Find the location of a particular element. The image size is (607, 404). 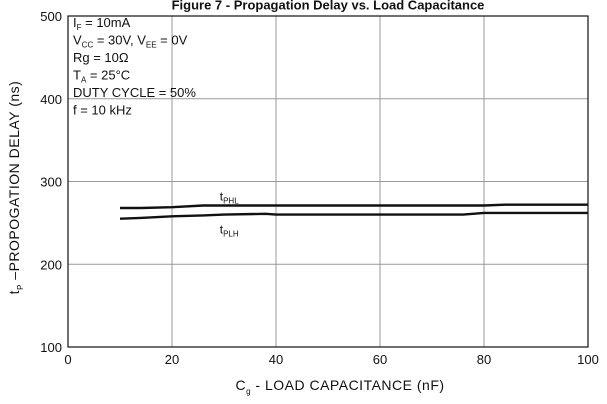

x-tick-label: 20 is located at coordinates (172, 359).